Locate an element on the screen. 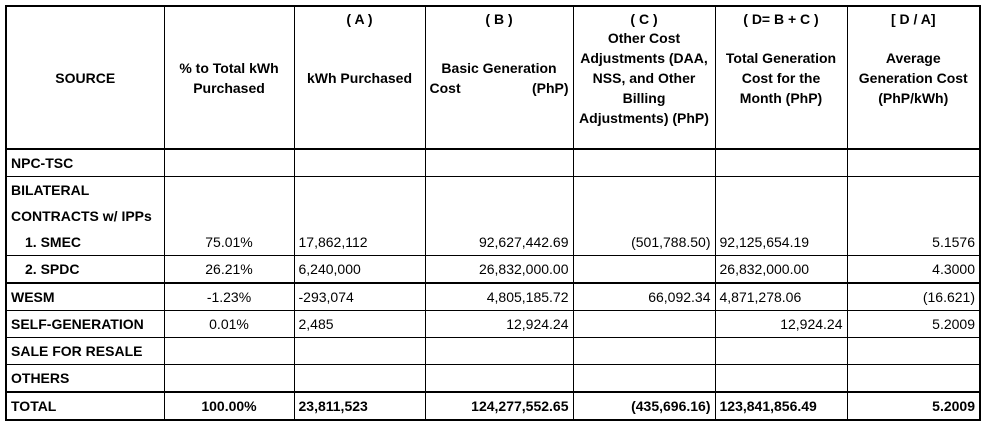 This screenshot has height=424, width=988. cell-pct: 100.00% is located at coordinates (229, 406).